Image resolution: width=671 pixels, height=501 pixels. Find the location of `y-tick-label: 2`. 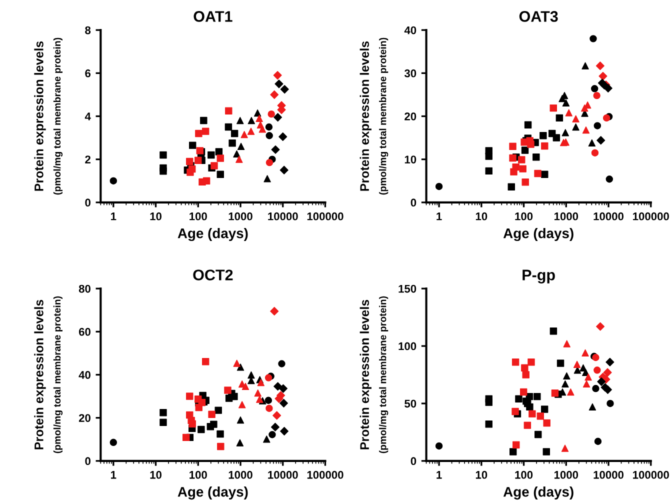

y-tick-label: 2 is located at coordinates (87, 160).